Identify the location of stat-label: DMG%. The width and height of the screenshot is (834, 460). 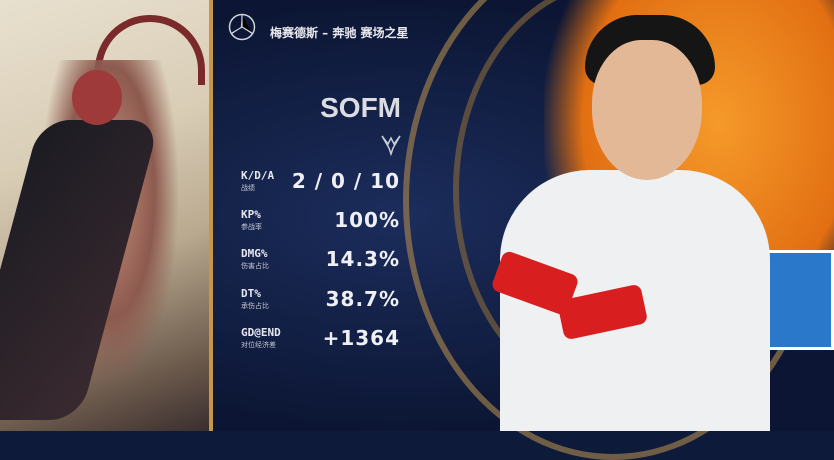
(254, 253).